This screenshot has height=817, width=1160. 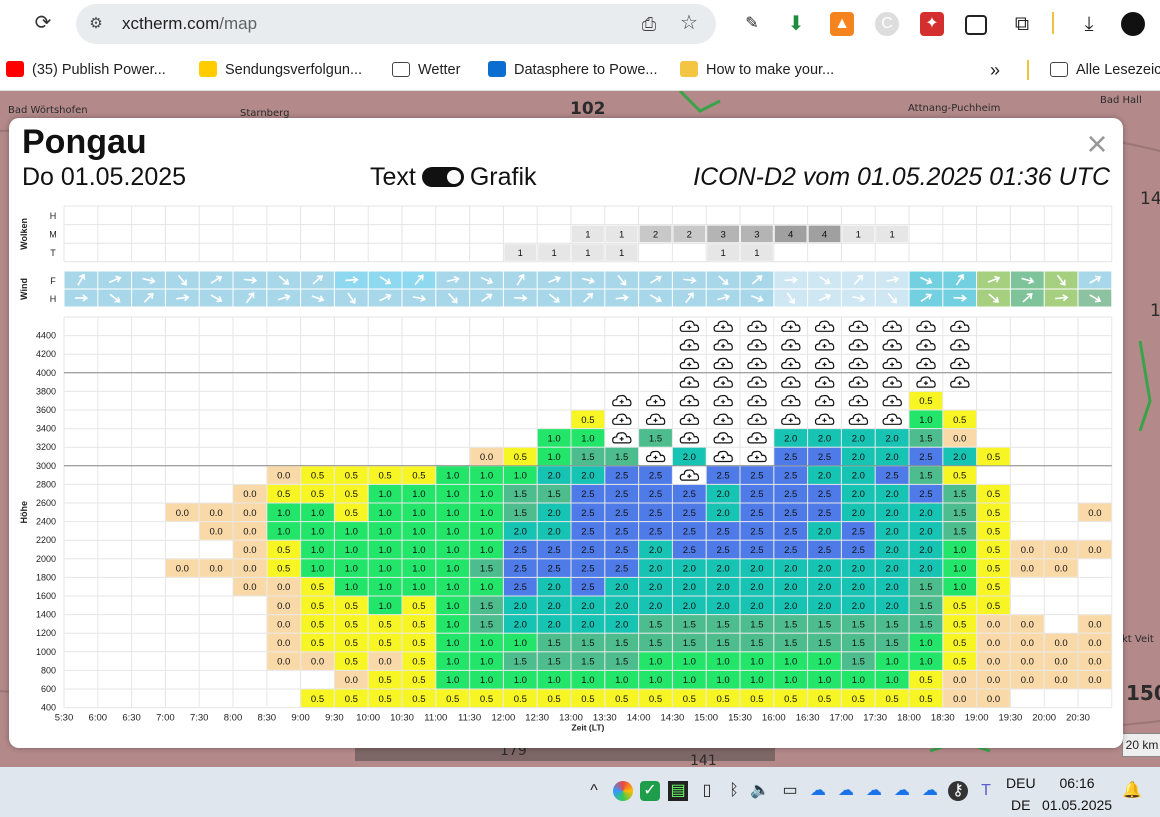 I want to click on eyedropper-extension-icon: ✎, so click(x=752, y=23).